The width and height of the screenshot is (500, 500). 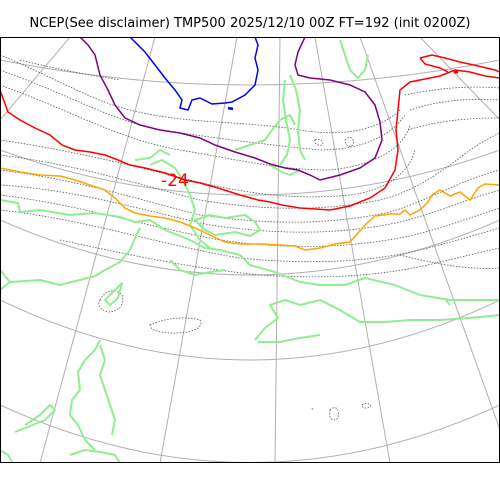 What do you see at coordinates (194, 74) in the screenshot?
I see `isotherm-blue` at bounding box center [194, 74].